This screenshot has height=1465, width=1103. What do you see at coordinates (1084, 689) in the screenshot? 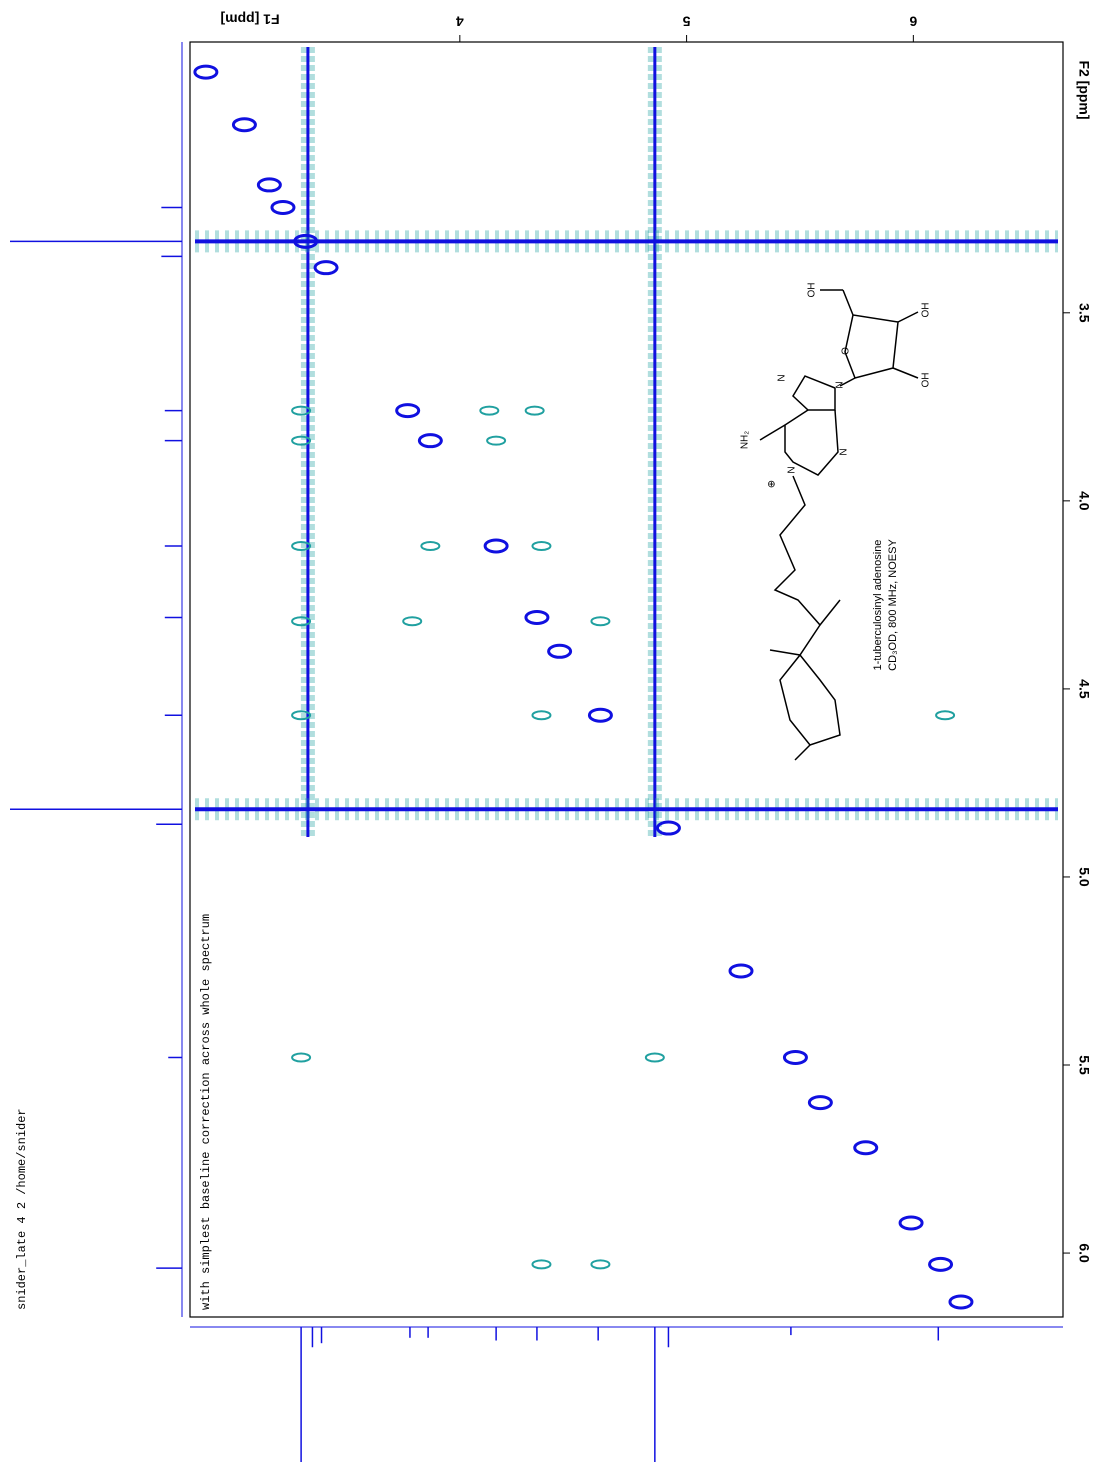
I see `y-tick-label: 4.5` at bounding box center [1084, 689].